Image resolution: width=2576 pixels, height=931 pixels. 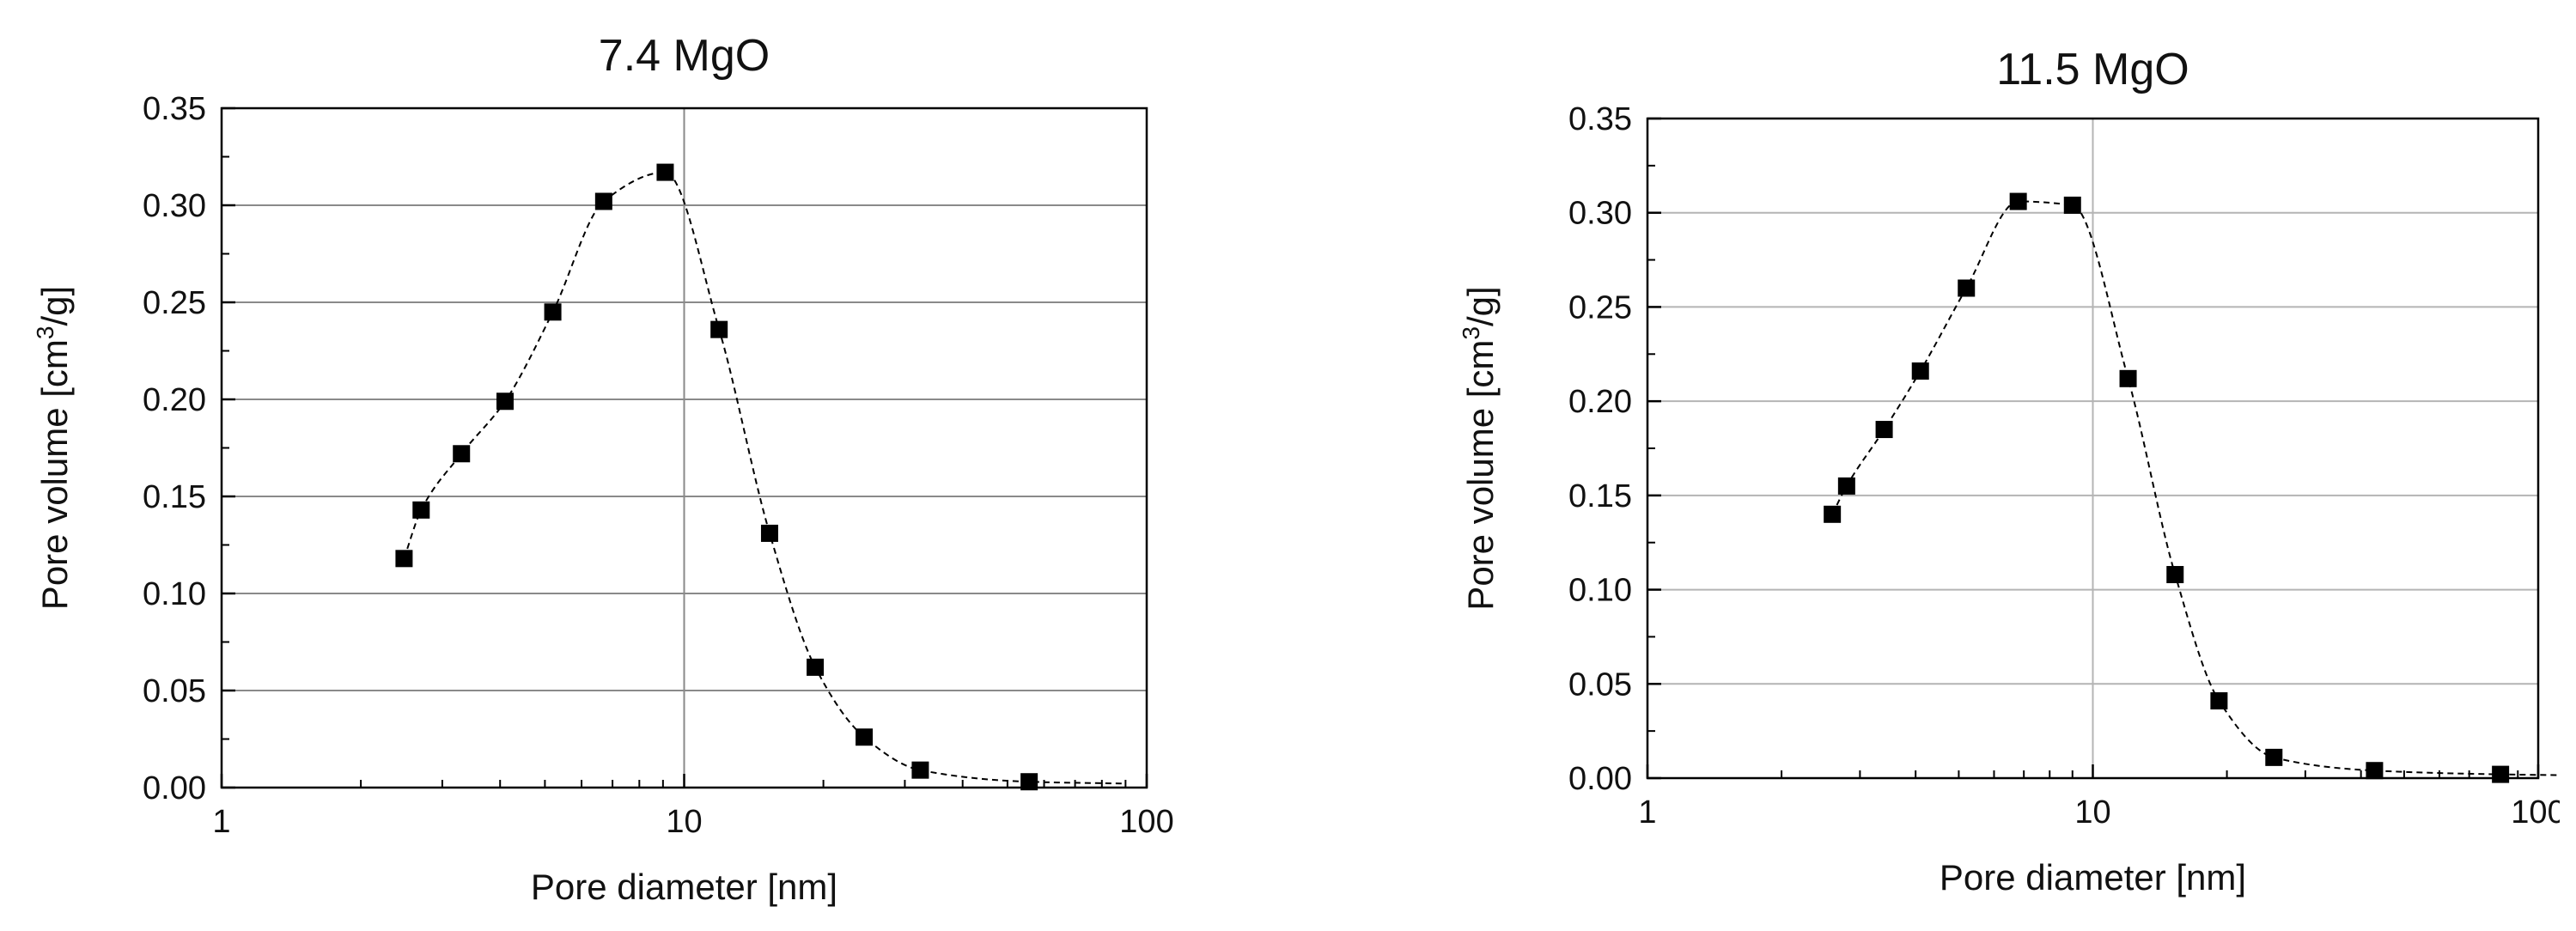 What do you see at coordinates (2092, 69) in the screenshot?
I see `chart-title: 11.5 MgO` at bounding box center [2092, 69].